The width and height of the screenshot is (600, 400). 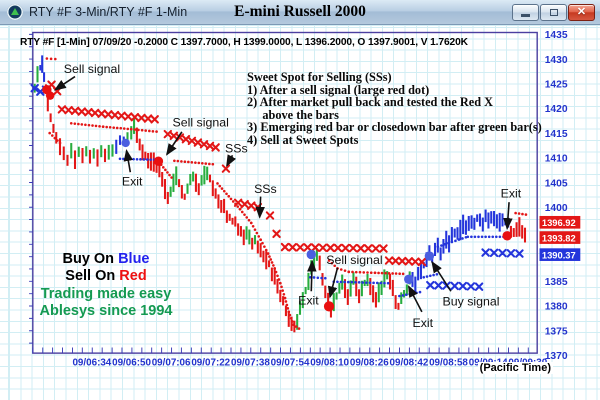 I want to click on x-axis-label: 09/07:38, so click(x=250, y=362).